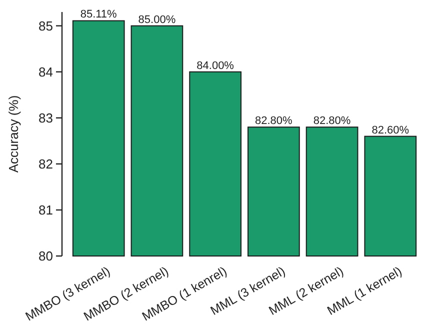  I want to click on y-tick-label: 84, so click(45, 72).